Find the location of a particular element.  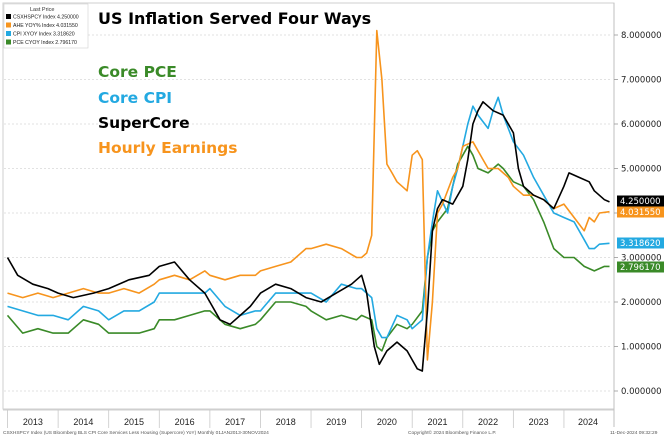

y-tick-label: 1.000000 is located at coordinates (641, 348).